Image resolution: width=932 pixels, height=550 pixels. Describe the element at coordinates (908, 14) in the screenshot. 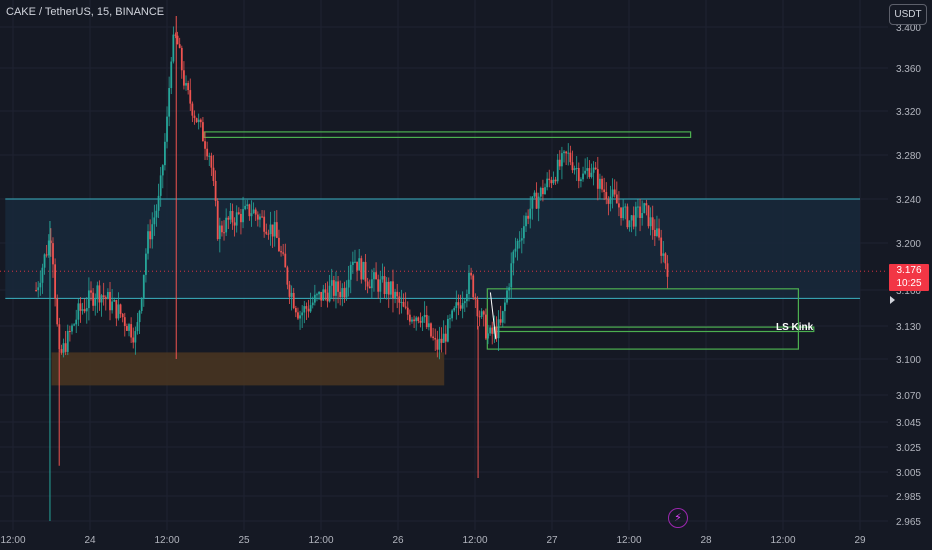

I see `currency-button: USDT` at that location.